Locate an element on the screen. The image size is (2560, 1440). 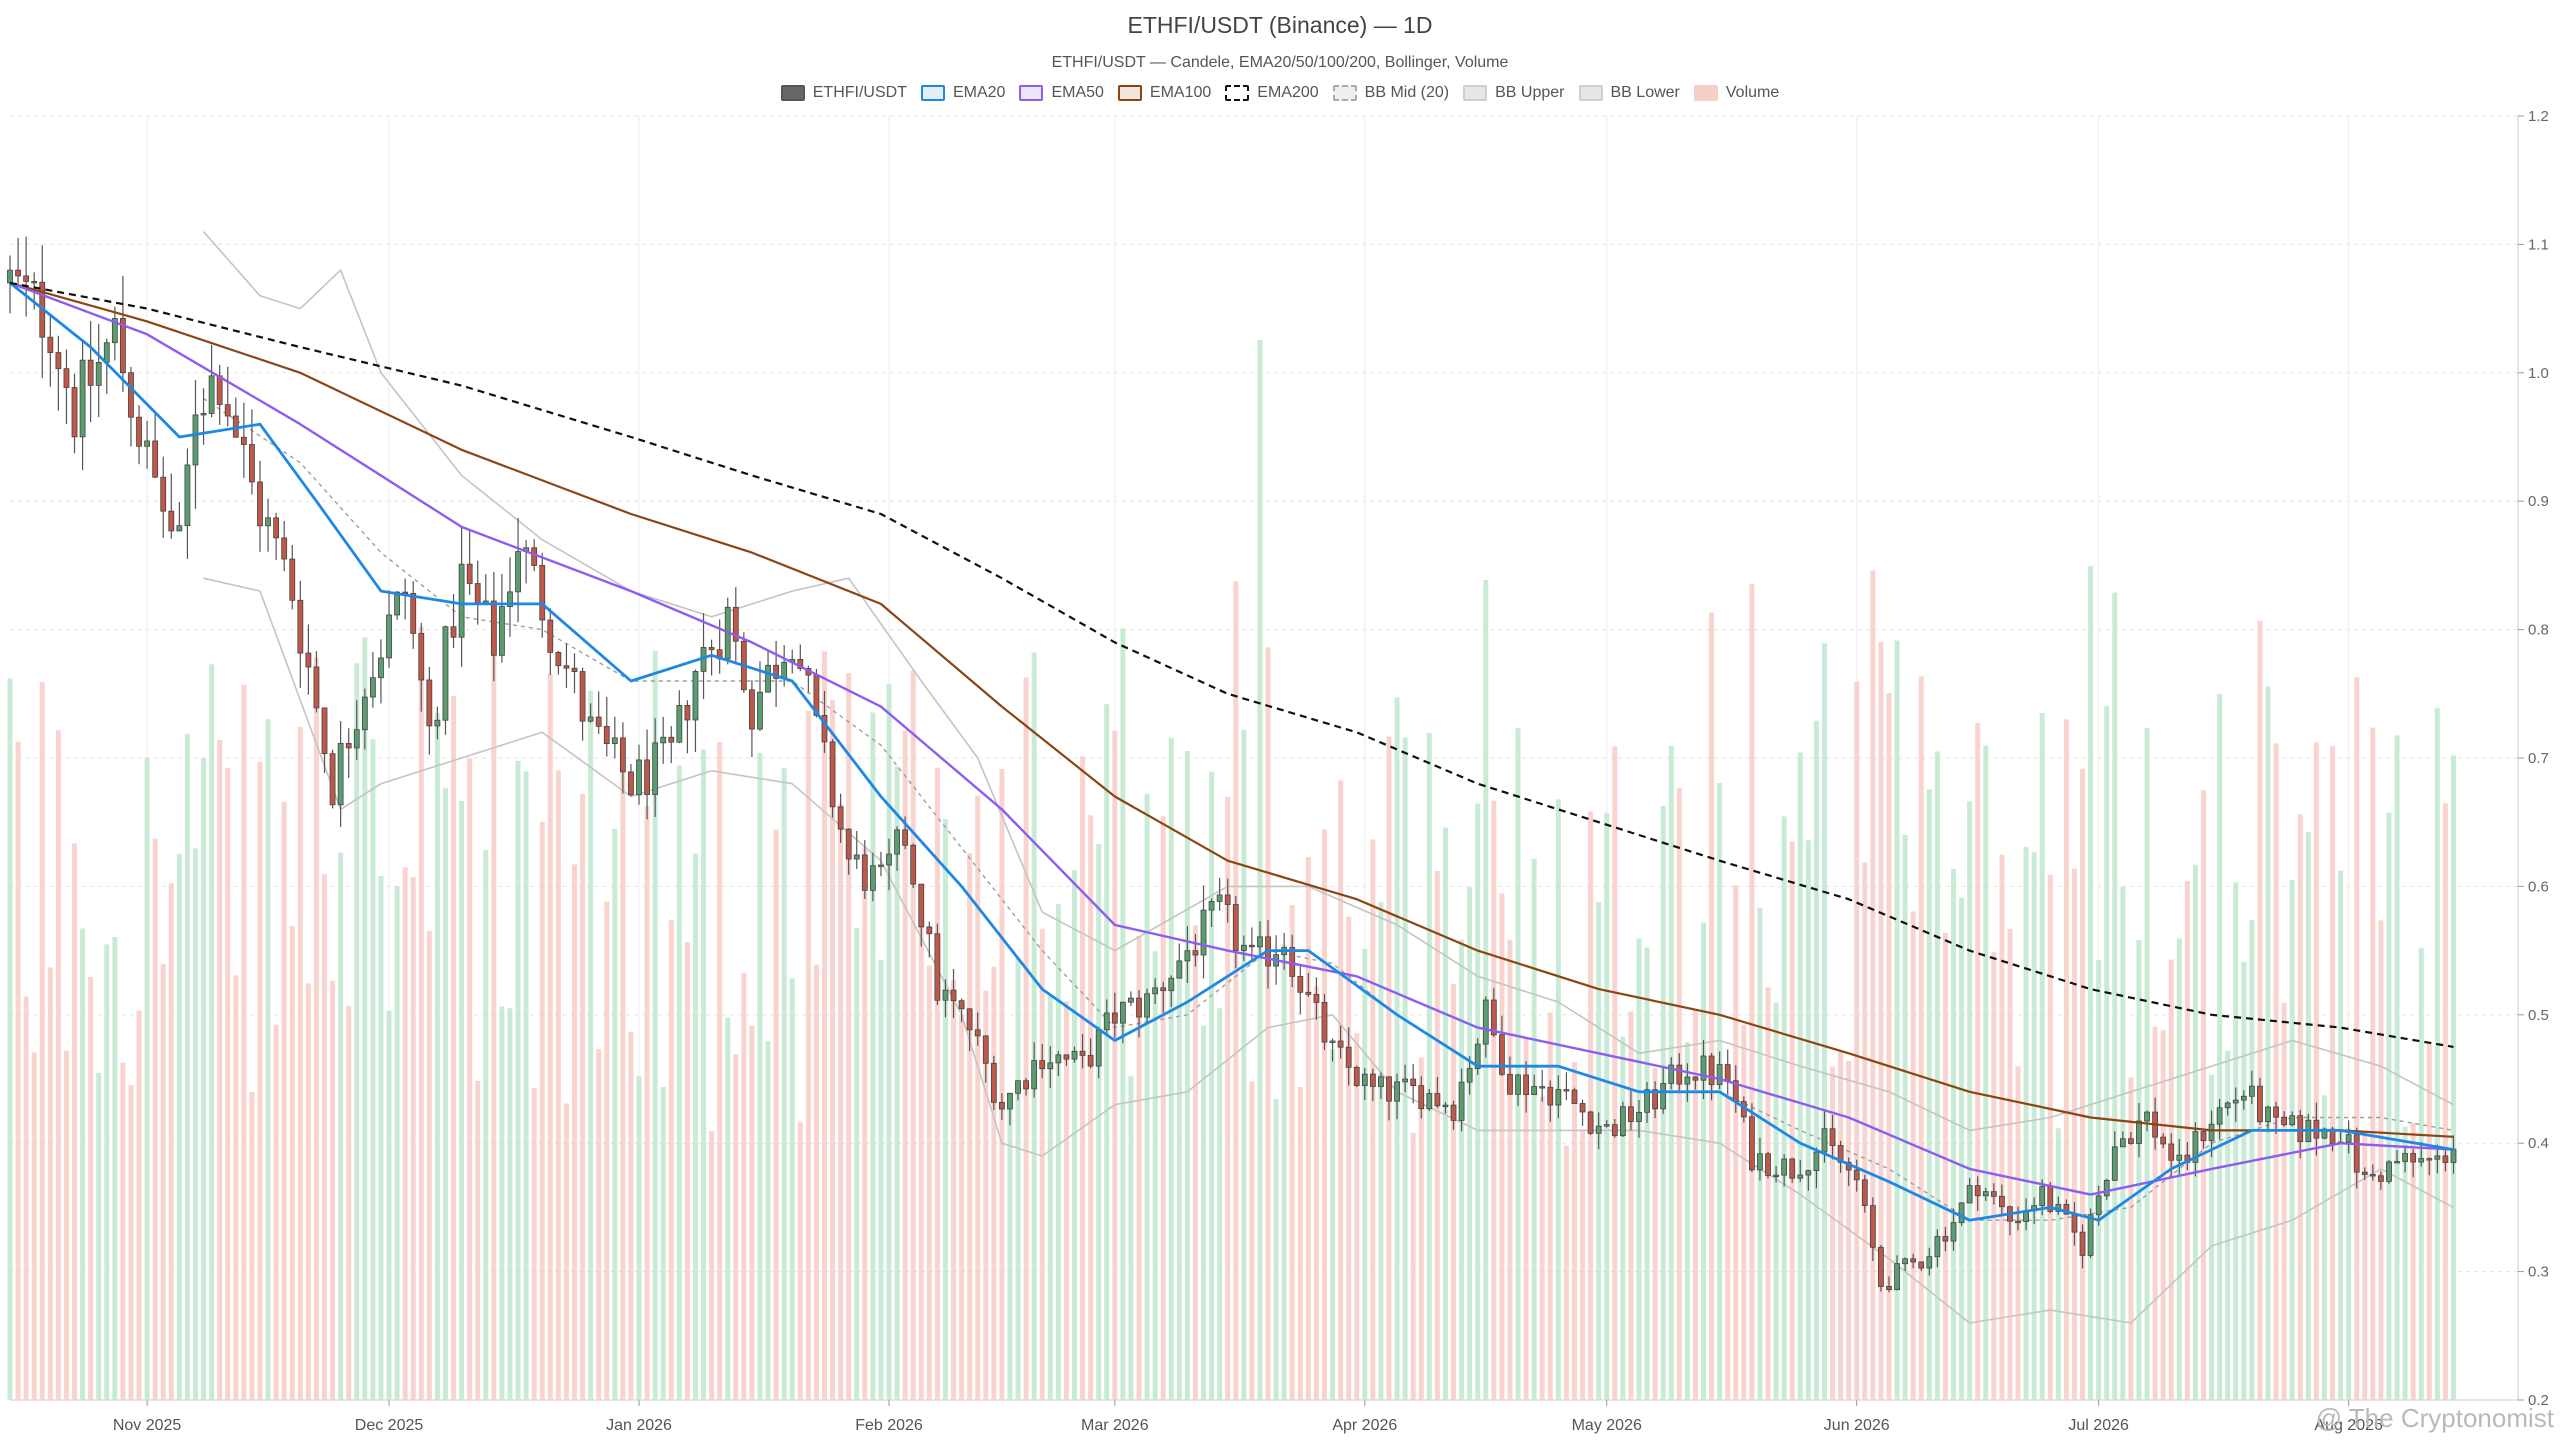
x-tick-label: Jul 2026 is located at coordinates (2098, 1425).